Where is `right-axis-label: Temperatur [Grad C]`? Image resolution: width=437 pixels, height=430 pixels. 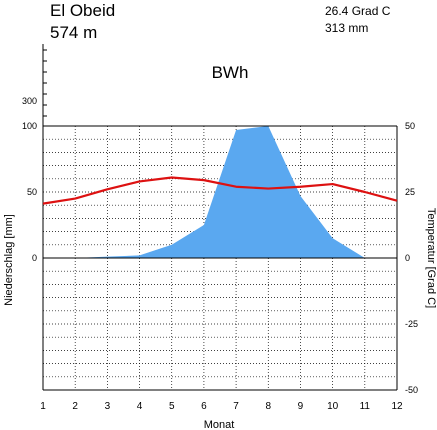
right-axis-label: Temperatur [Grad C] is located at coordinates (431, 258).